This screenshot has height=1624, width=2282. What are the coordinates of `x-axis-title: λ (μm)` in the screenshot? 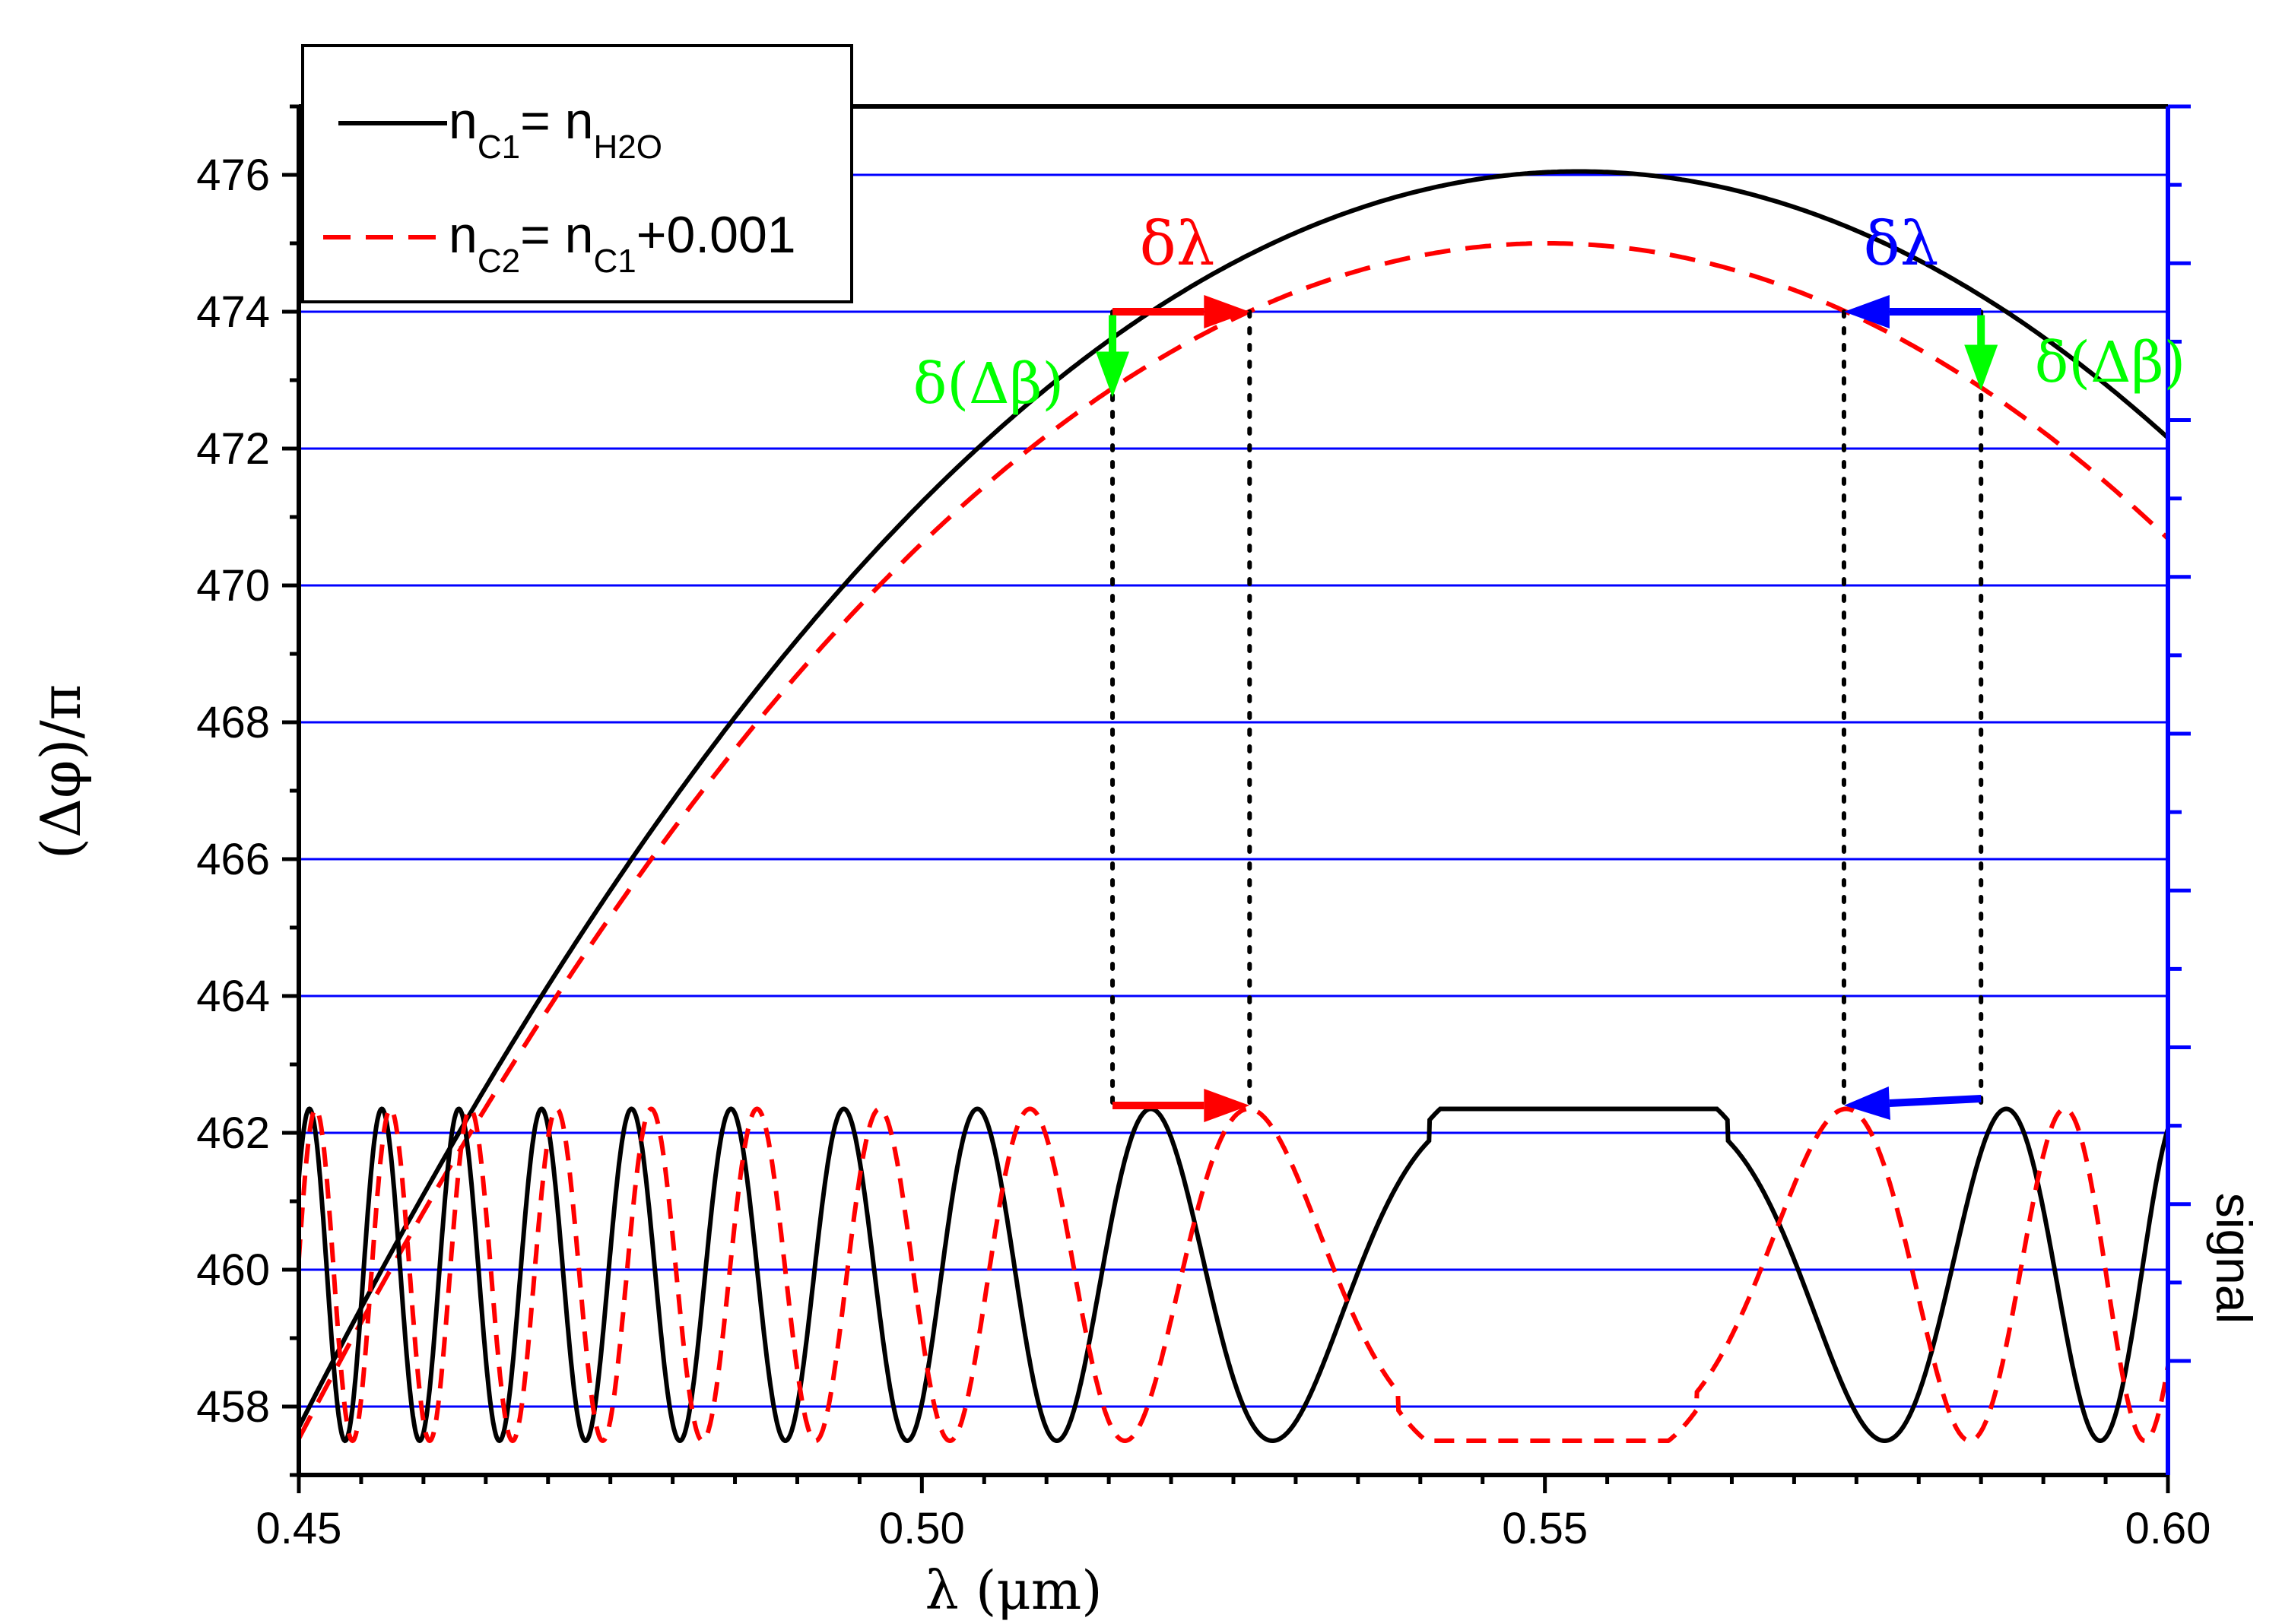 It's located at (1013, 1590).